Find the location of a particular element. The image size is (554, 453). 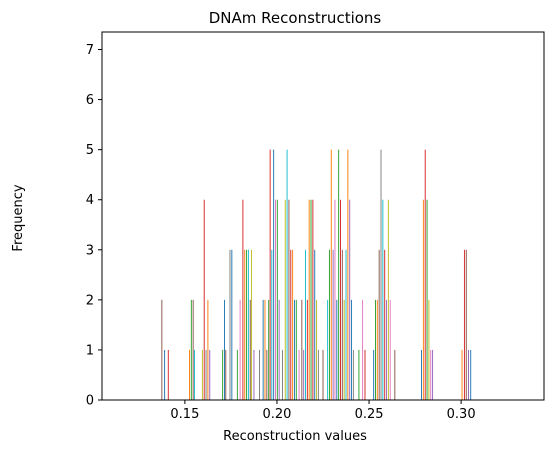

y-tick-label: 7 is located at coordinates (90, 50).